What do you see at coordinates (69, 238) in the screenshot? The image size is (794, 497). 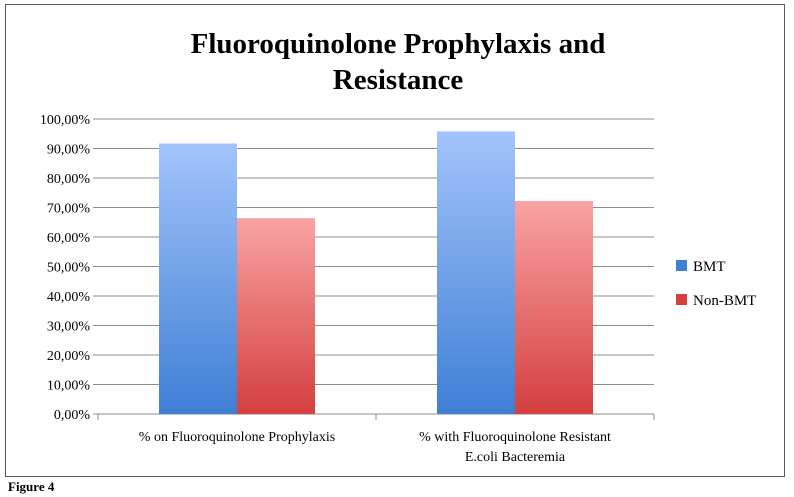 I see `y-tick-label: 60,00%` at bounding box center [69, 238].